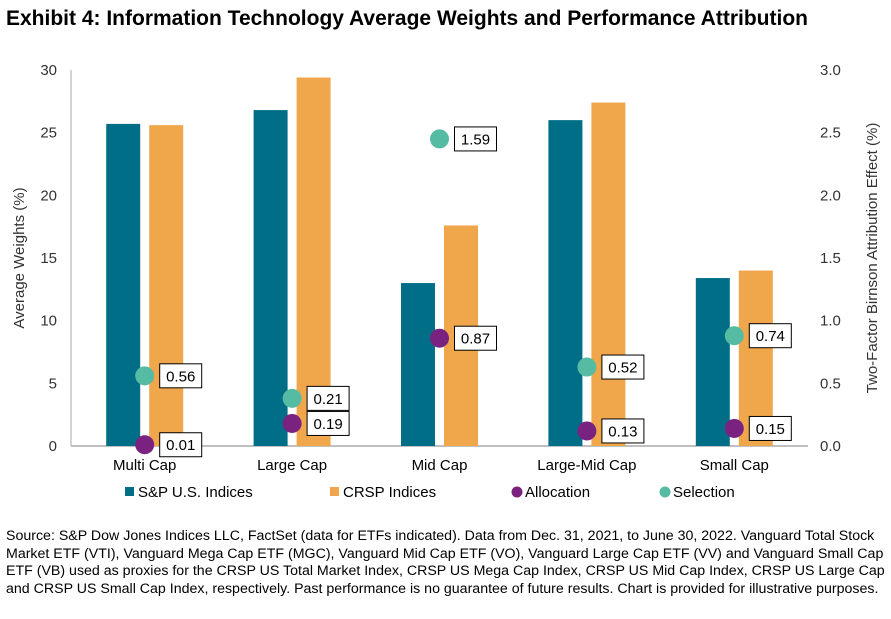  I want to click on data-label: 0.13, so click(622, 431).